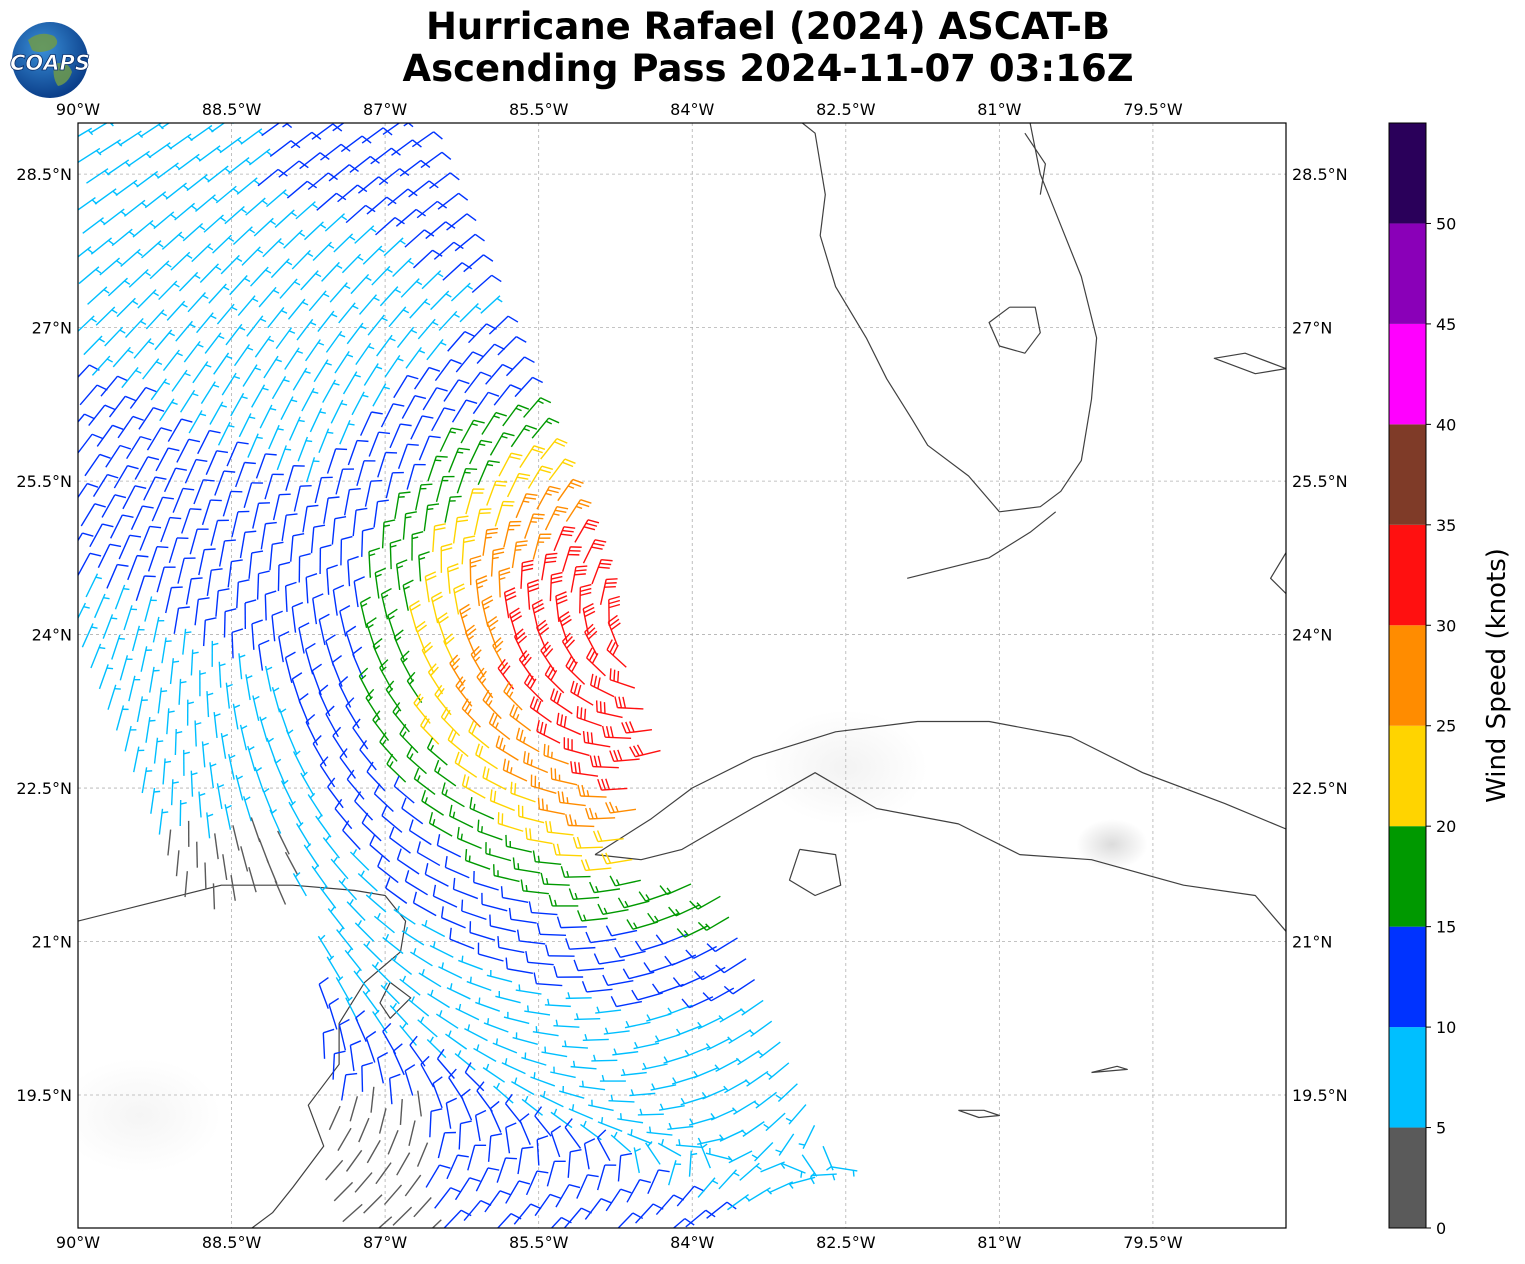 The width and height of the screenshot is (1525, 1264). Describe the element at coordinates (1153, 1242) in the screenshot. I see `lon-tick-label-bottom: 79.5°W` at that location.